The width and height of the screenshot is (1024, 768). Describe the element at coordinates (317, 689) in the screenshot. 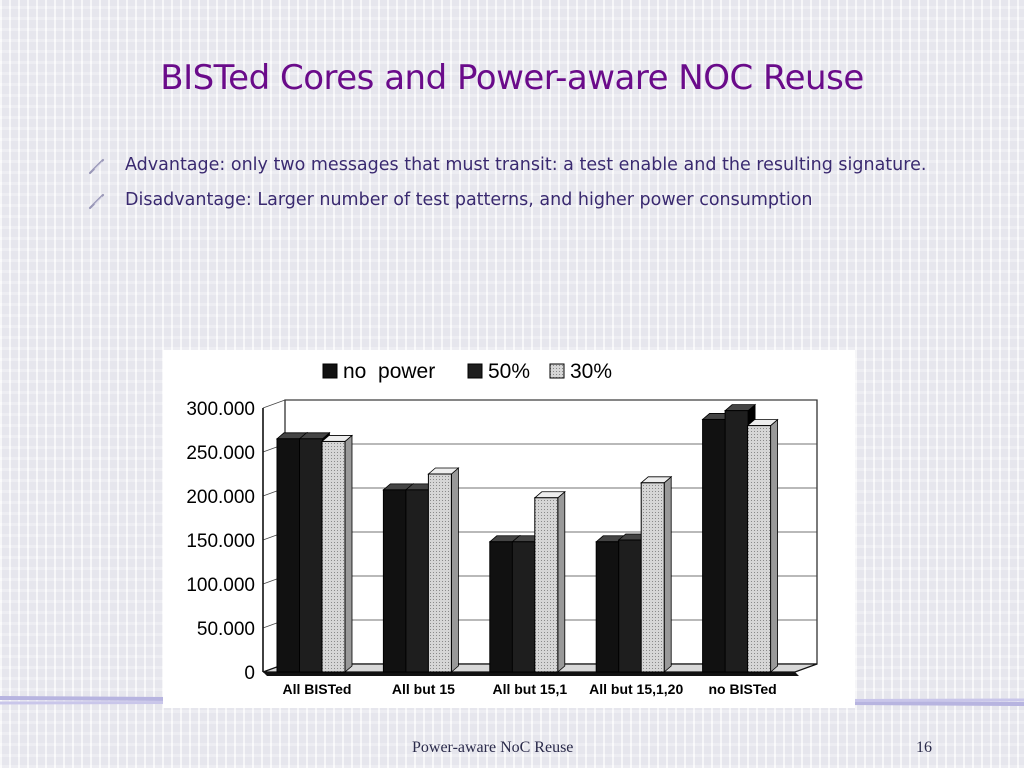

I see `x-tick-label: All BISTed` at that location.